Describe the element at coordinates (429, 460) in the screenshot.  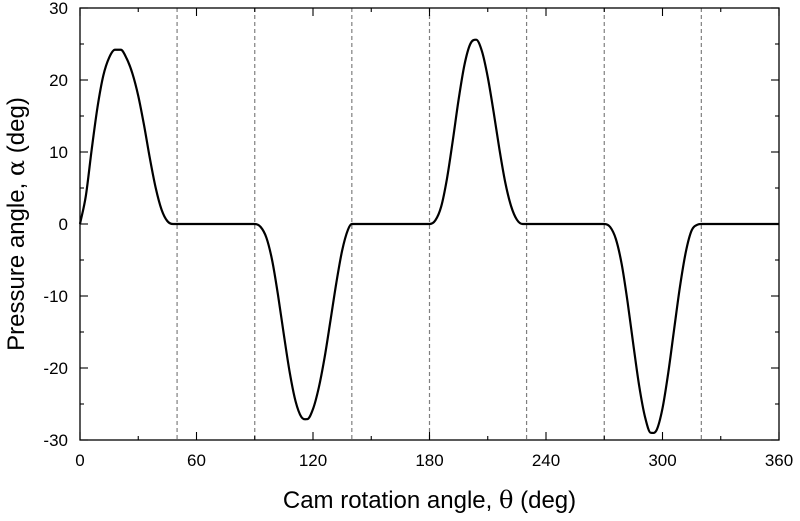
I see `x-tick-label-3: 180` at that location.